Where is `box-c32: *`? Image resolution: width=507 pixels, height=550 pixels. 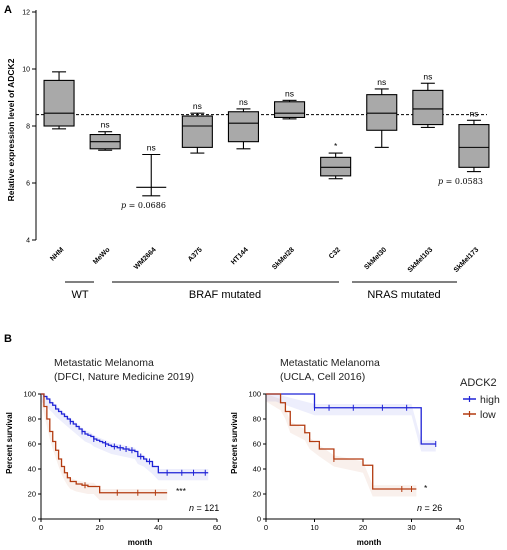
box-c32: * is located at coordinates (336, 160).